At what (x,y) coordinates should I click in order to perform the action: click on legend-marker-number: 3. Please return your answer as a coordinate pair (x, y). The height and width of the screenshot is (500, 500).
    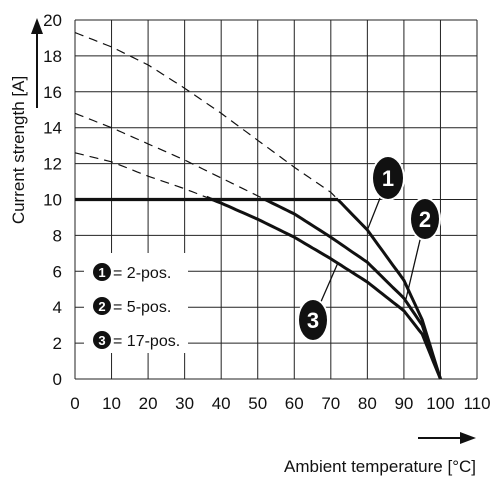
    Looking at the image, I should click on (101, 340).